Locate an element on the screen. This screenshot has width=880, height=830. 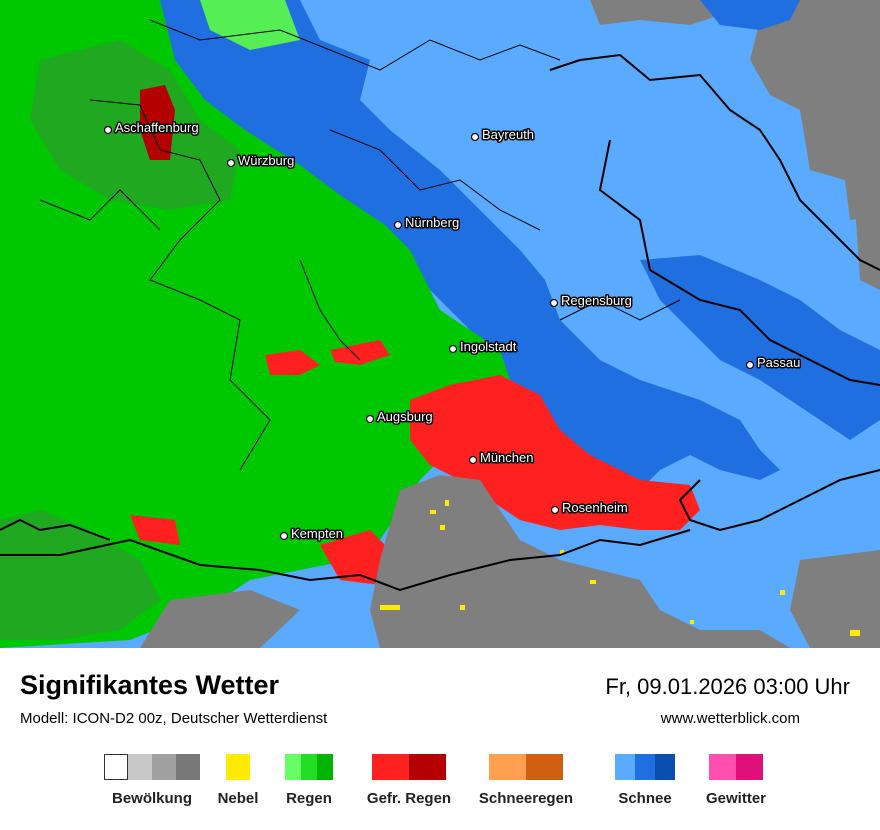
legend-label: Regen is located at coordinates (309, 798).